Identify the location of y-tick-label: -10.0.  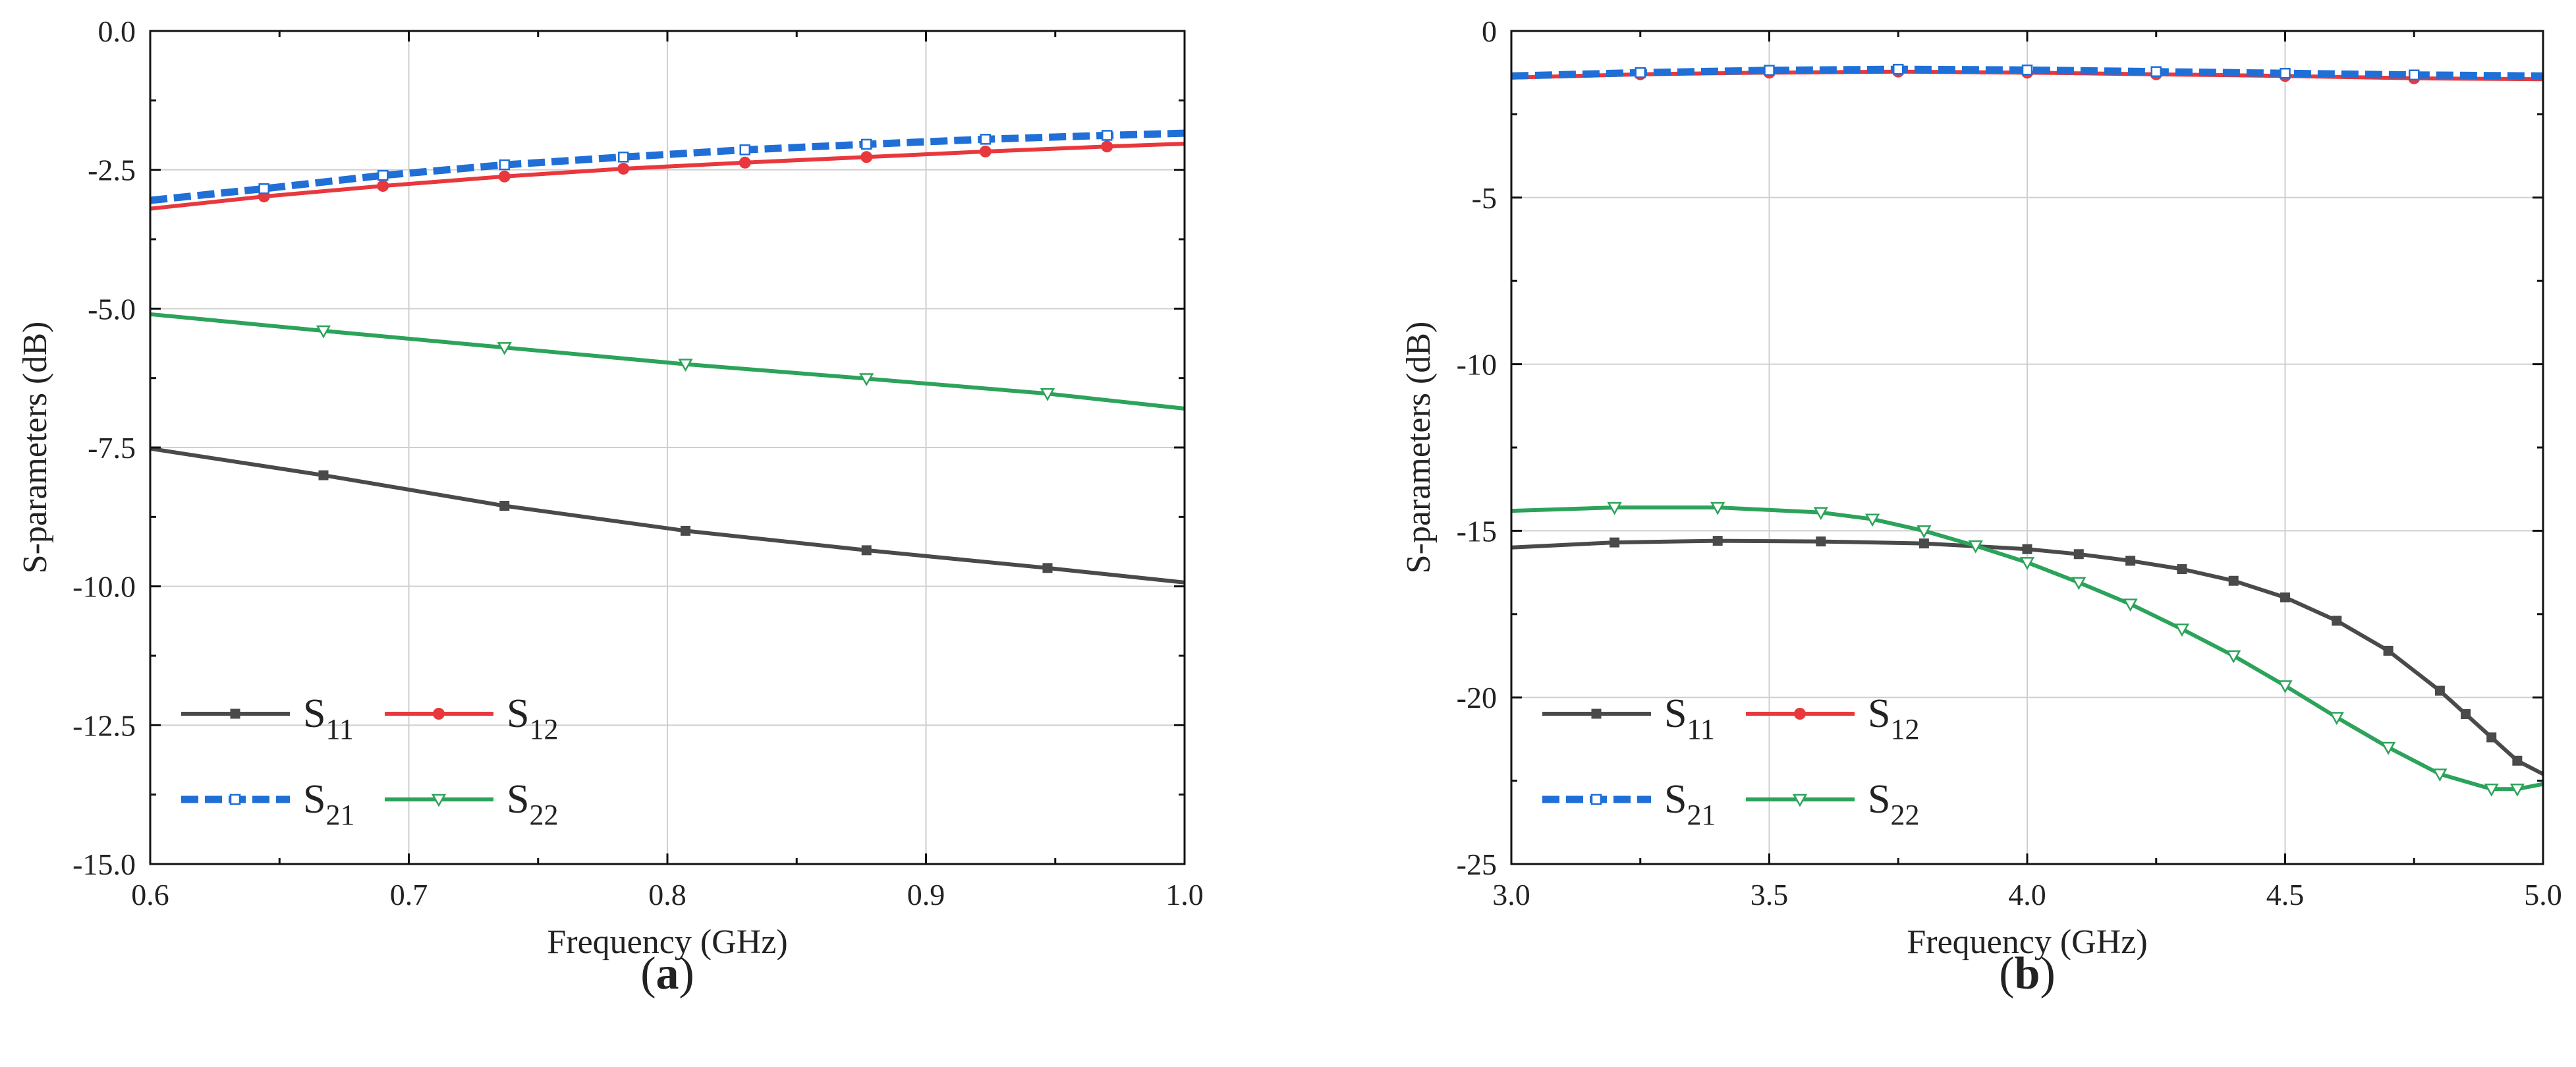
(104, 587).